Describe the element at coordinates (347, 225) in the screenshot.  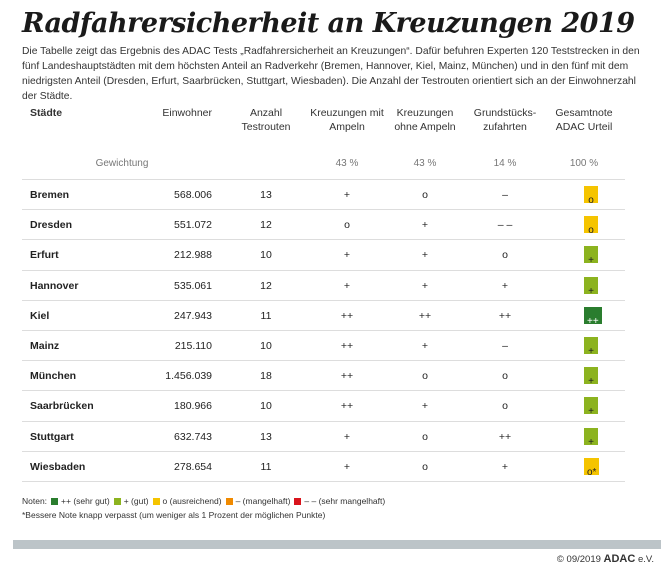
I see `cell-mit: o` at that location.